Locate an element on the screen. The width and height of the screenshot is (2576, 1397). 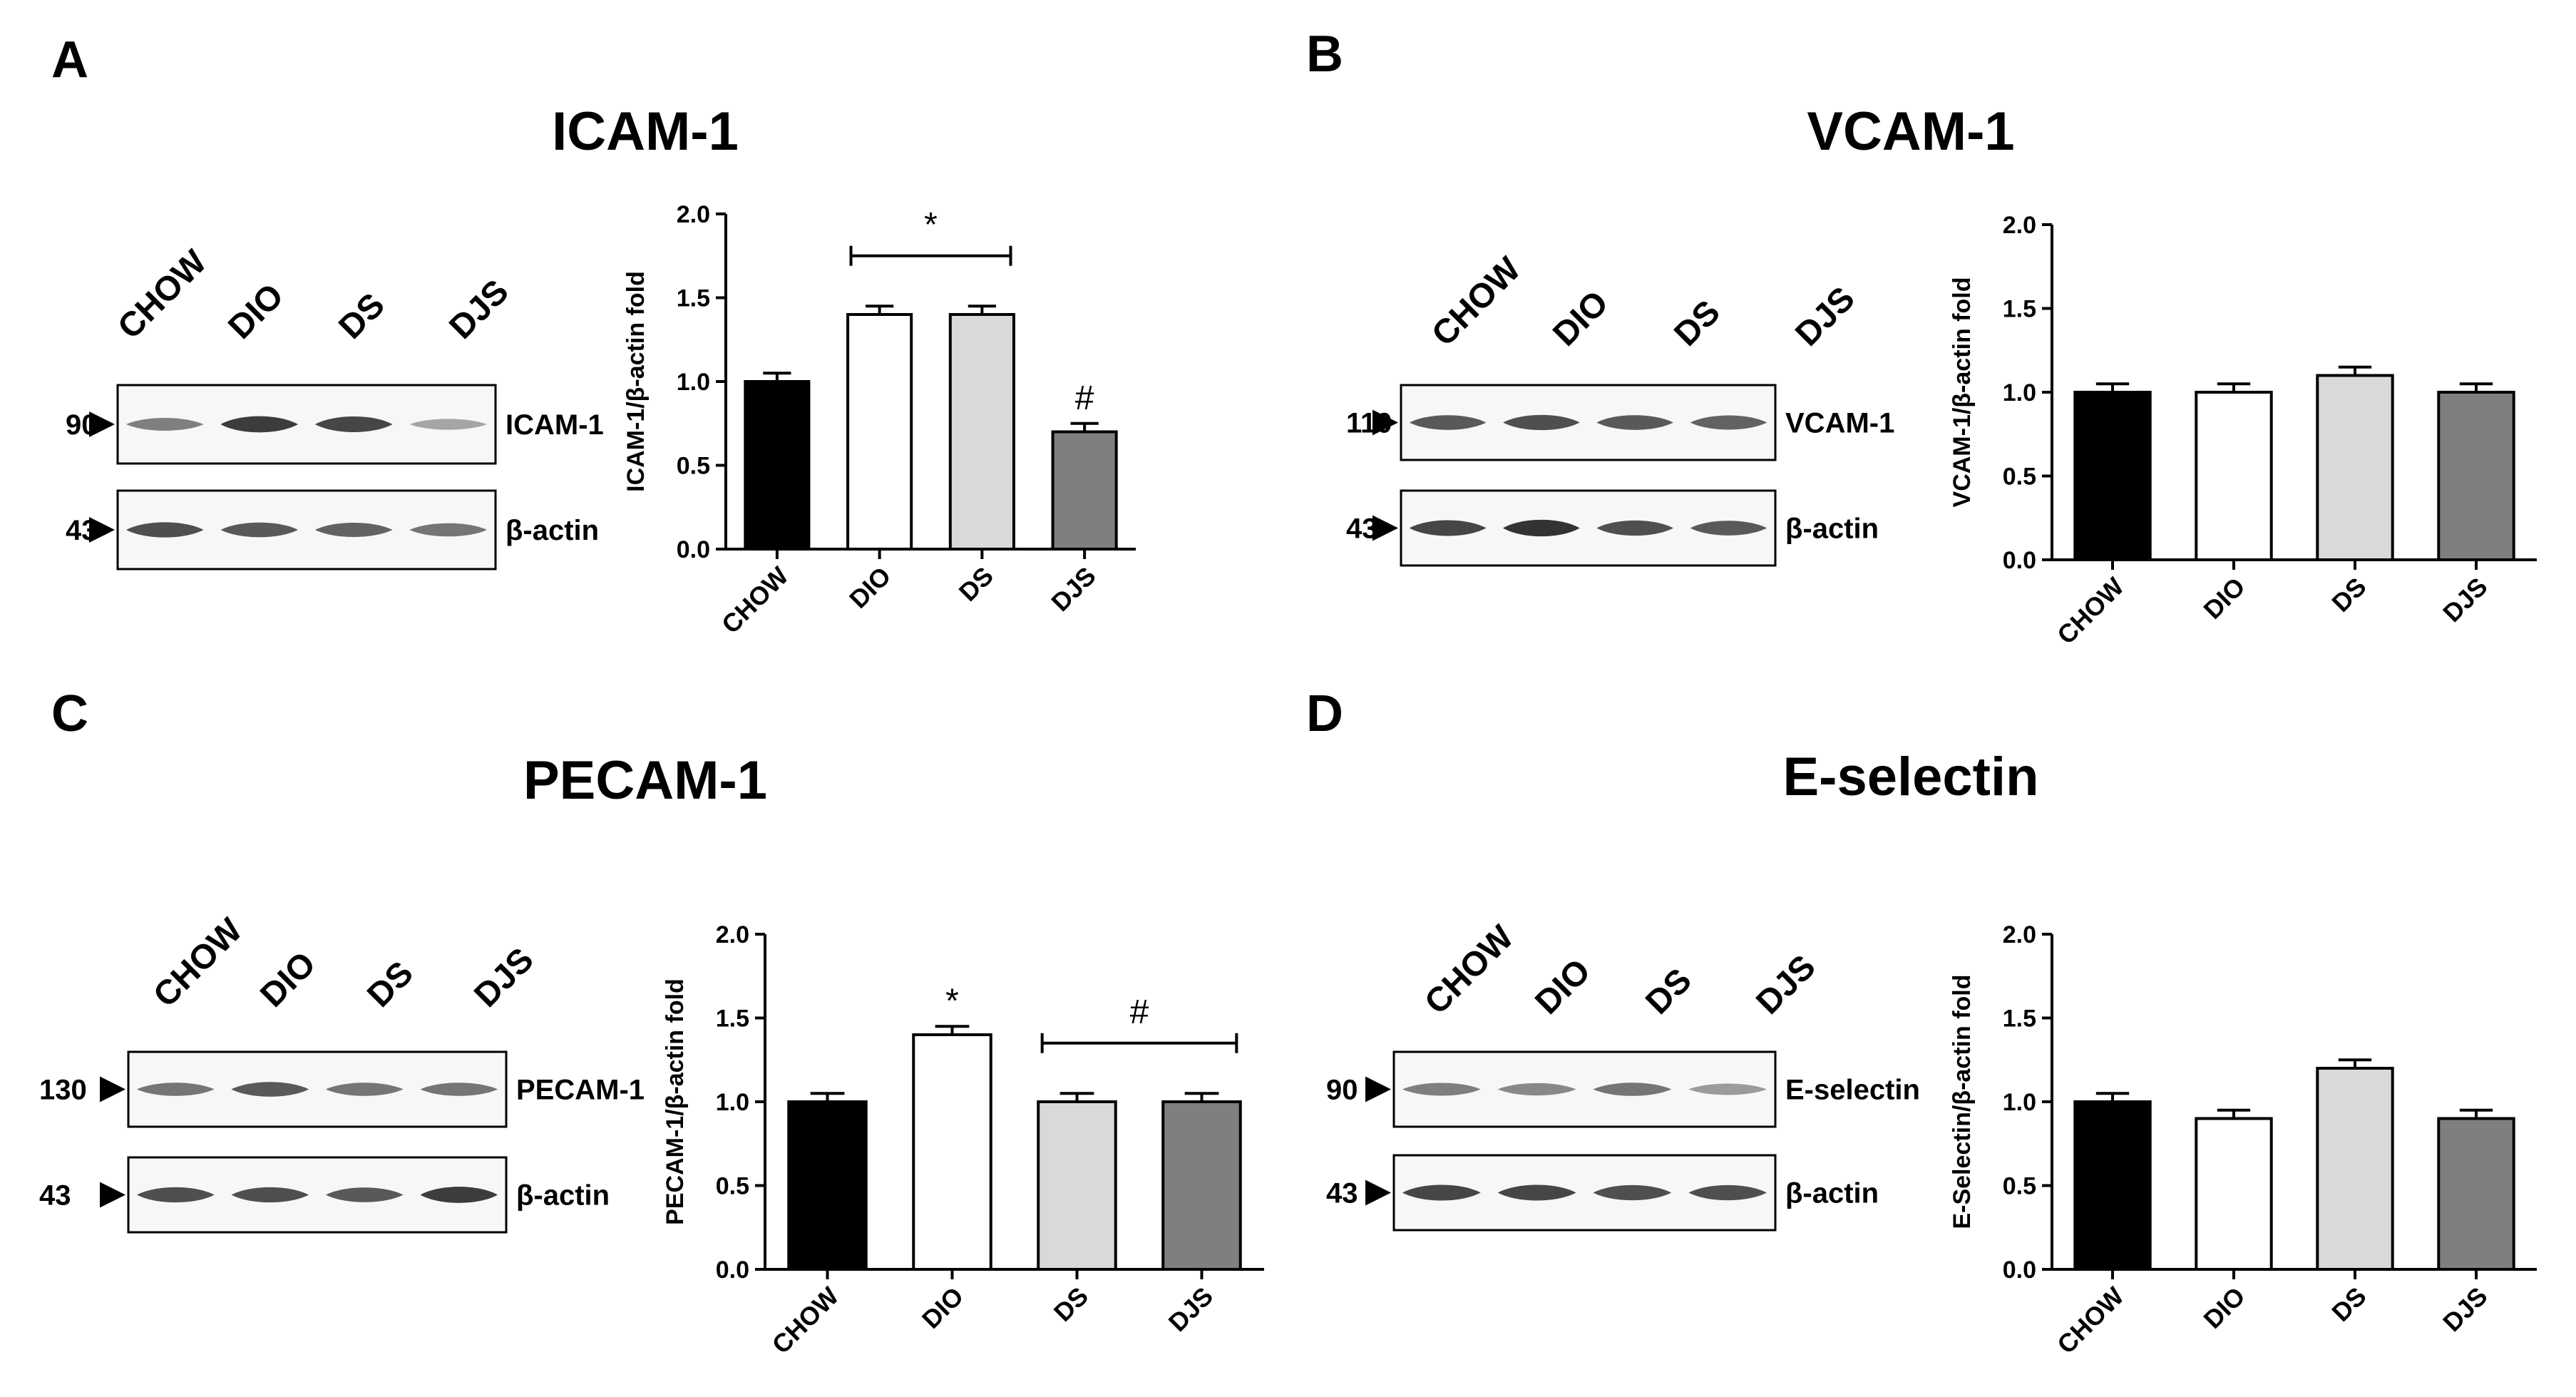
panel-letter: D is located at coordinates (1324, 713).